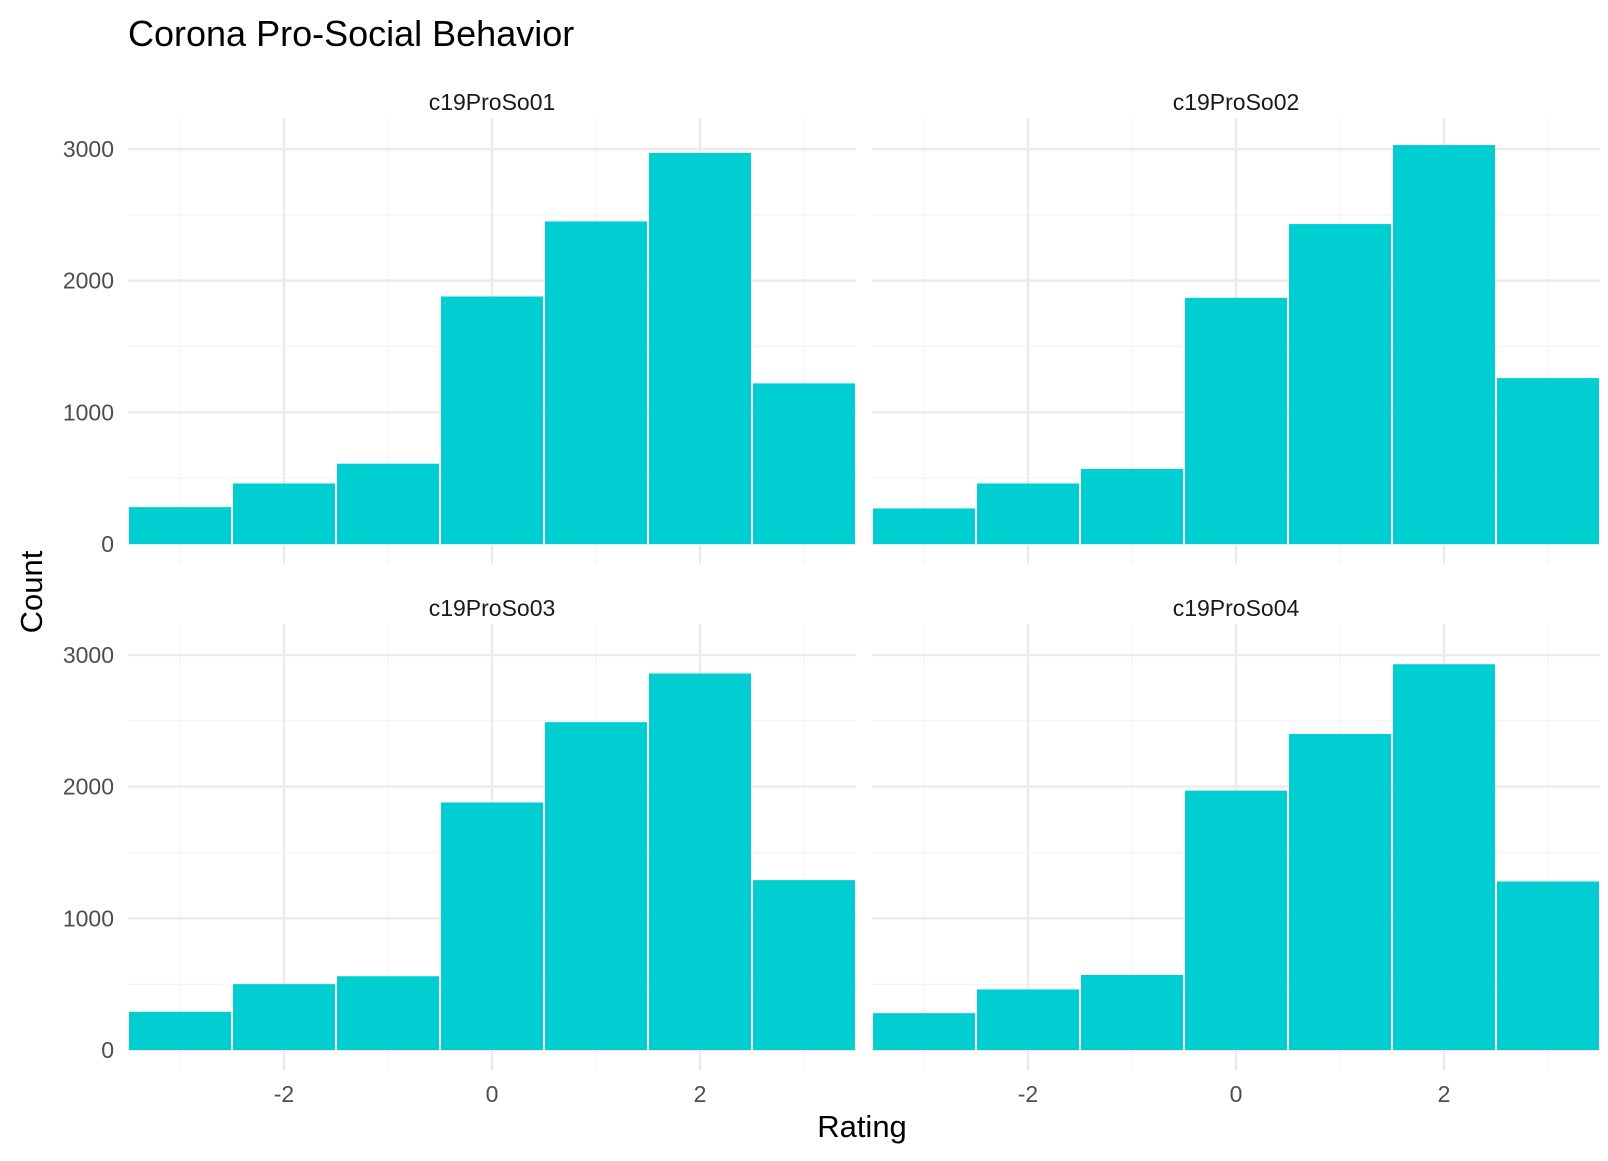 Image resolution: width=1608 pixels, height=1161 pixels. What do you see at coordinates (351, 33) in the screenshot?
I see `chart-title: Corona Pro-Social Behavior` at bounding box center [351, 33].